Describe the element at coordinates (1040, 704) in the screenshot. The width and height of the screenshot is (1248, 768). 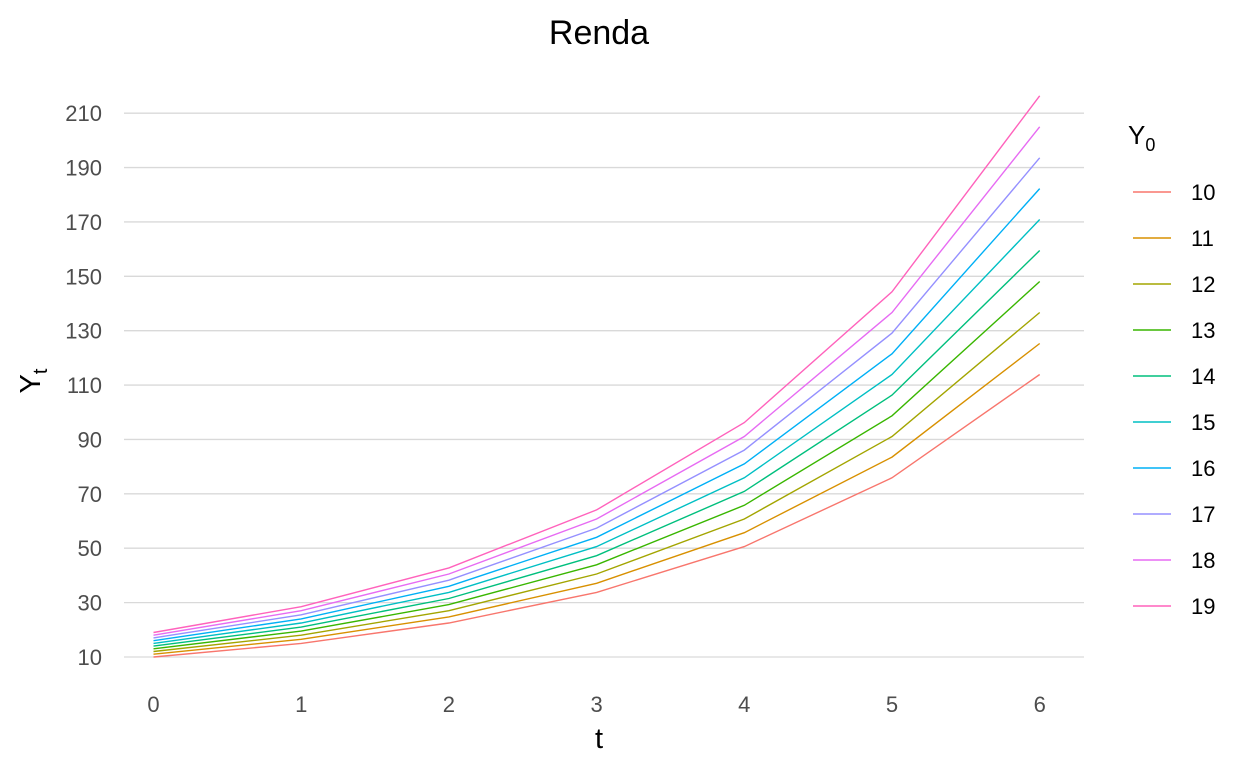
I see `x-tick-label: 6` at that location.